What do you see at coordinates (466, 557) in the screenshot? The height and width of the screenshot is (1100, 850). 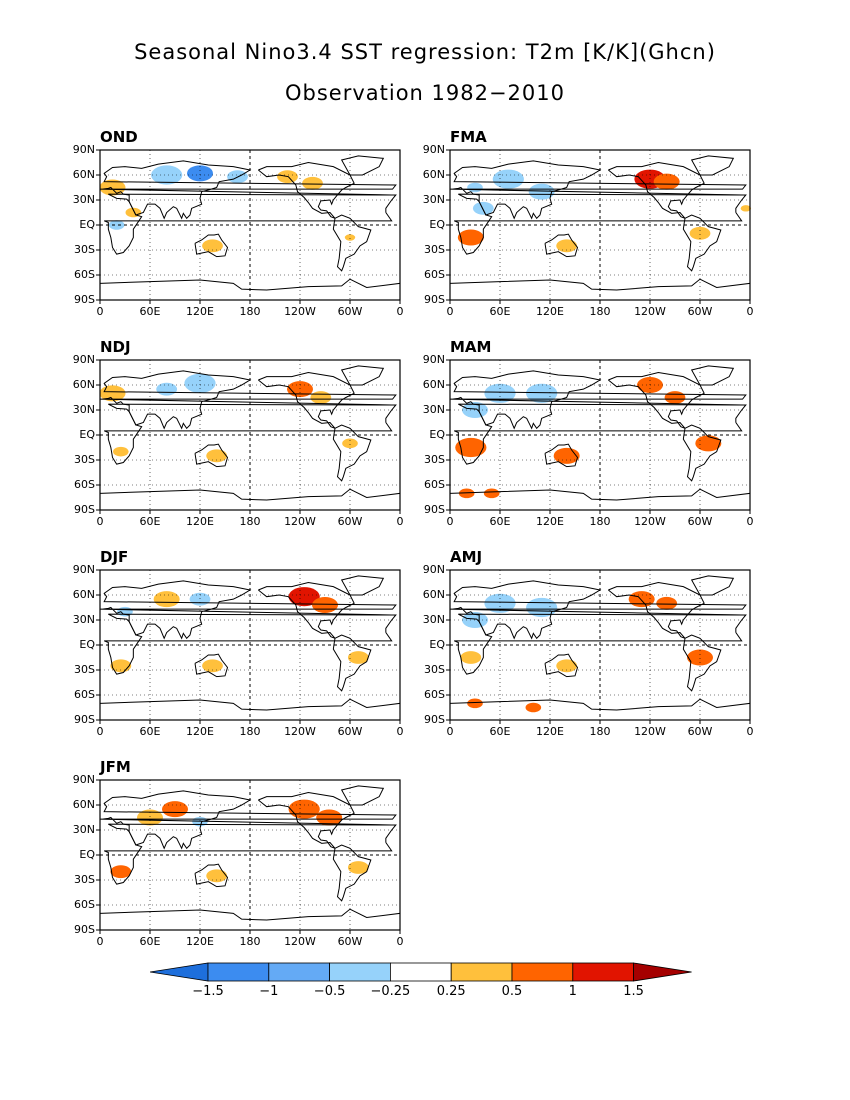 I see `panel-label: AMJ` at bounding box center [466, 557].